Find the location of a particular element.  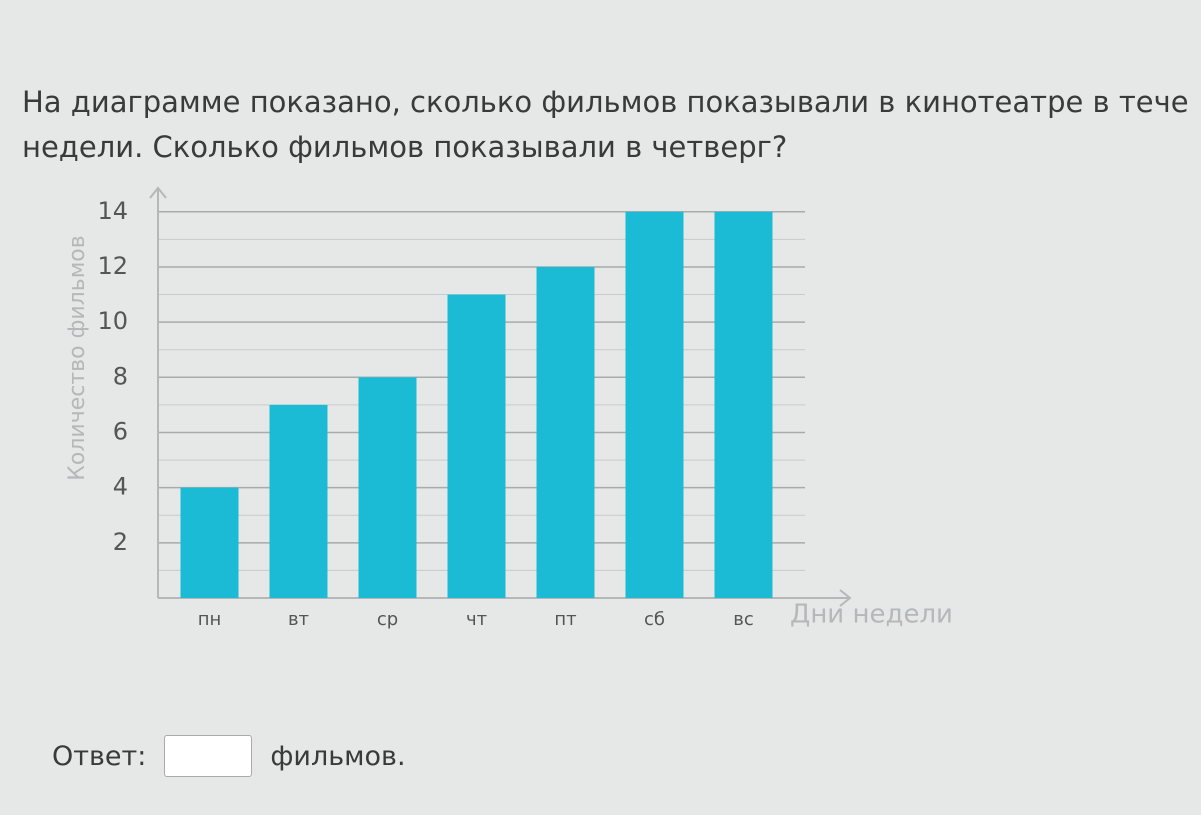

y-tick-label: 14 is located at coordinates (112, 211).